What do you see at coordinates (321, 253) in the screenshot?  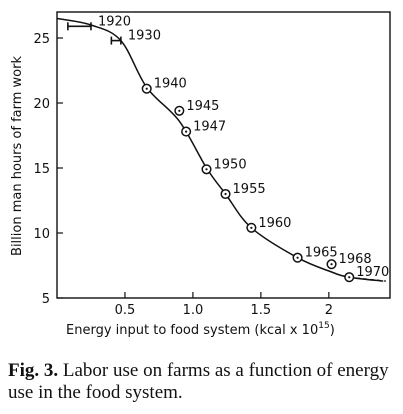 I see `point-label: 1965` at bounding box center [321, 253].